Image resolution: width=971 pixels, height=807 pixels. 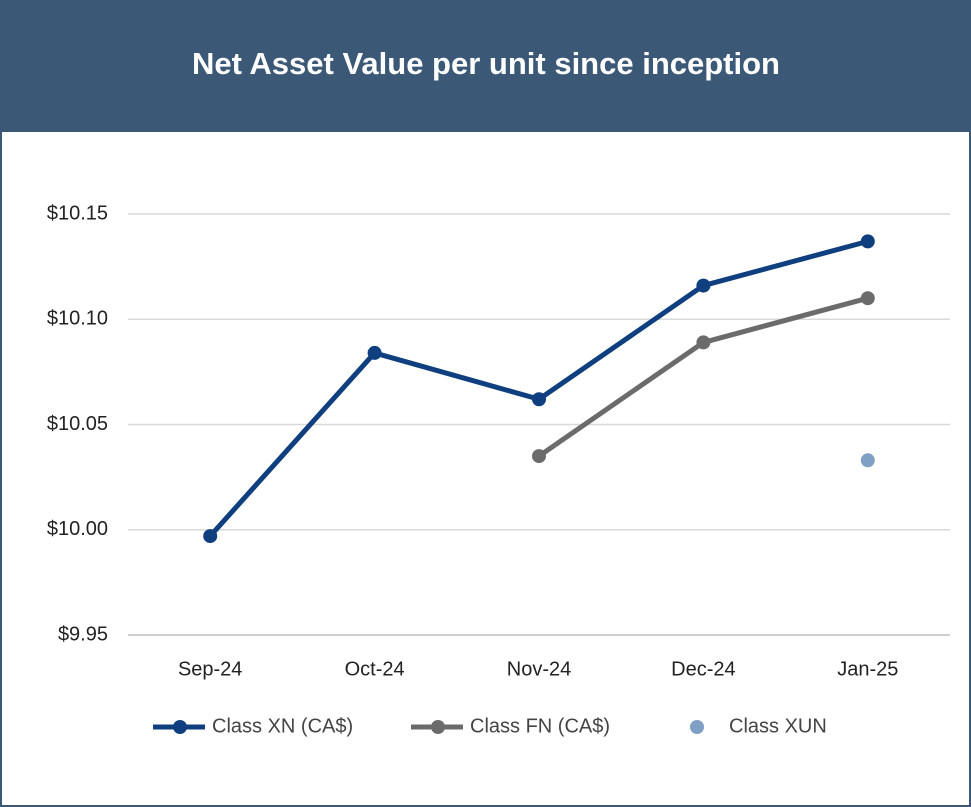 I want to click on x-tick-label: Dec-24, so click(x=703, y=669).